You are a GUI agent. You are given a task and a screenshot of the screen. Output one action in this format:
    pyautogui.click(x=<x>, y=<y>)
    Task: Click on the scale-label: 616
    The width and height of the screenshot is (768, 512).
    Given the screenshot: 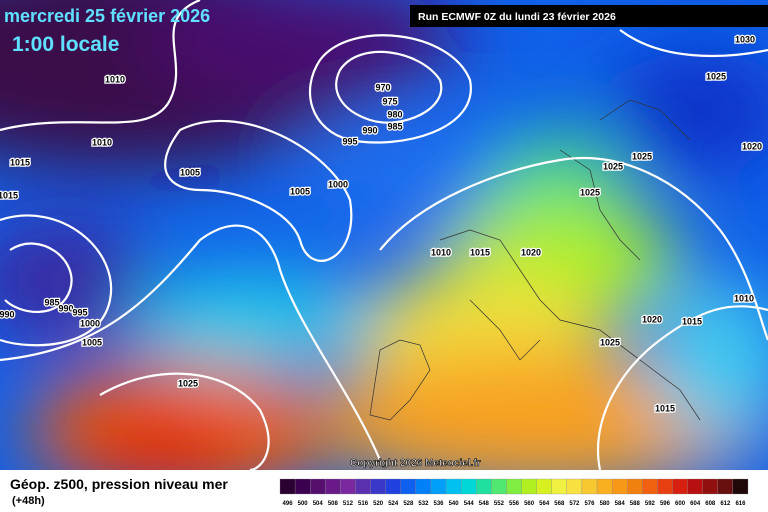 What is the action you would take?
    pyautogui.click(x=740, y=504)
    